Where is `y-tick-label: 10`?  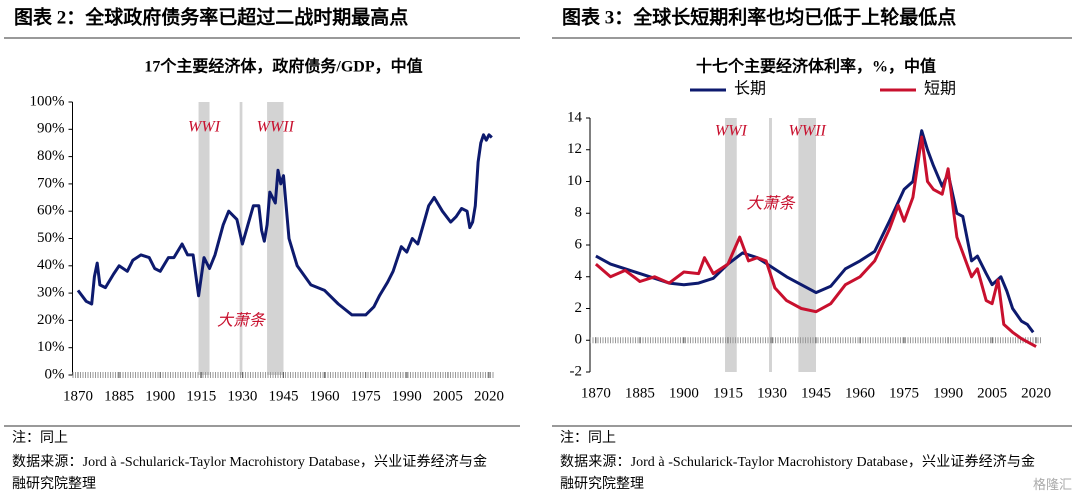 y-tick-label: 10 is located at coordinates (574, 181).